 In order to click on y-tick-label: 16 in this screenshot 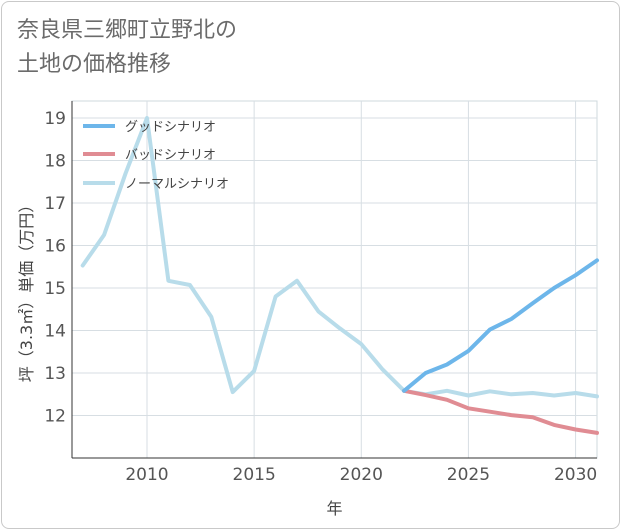, I will do `click(55, 247)`.